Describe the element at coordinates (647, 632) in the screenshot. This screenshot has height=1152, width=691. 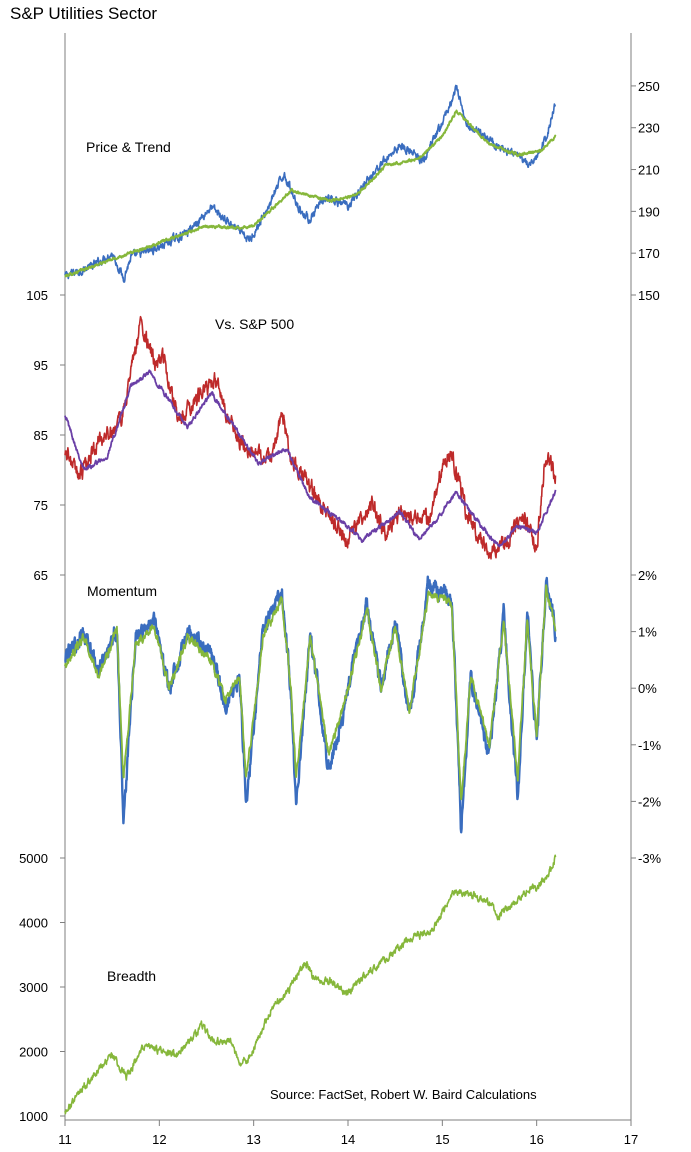
I see `y-tick-label-right: 1%` at that location.